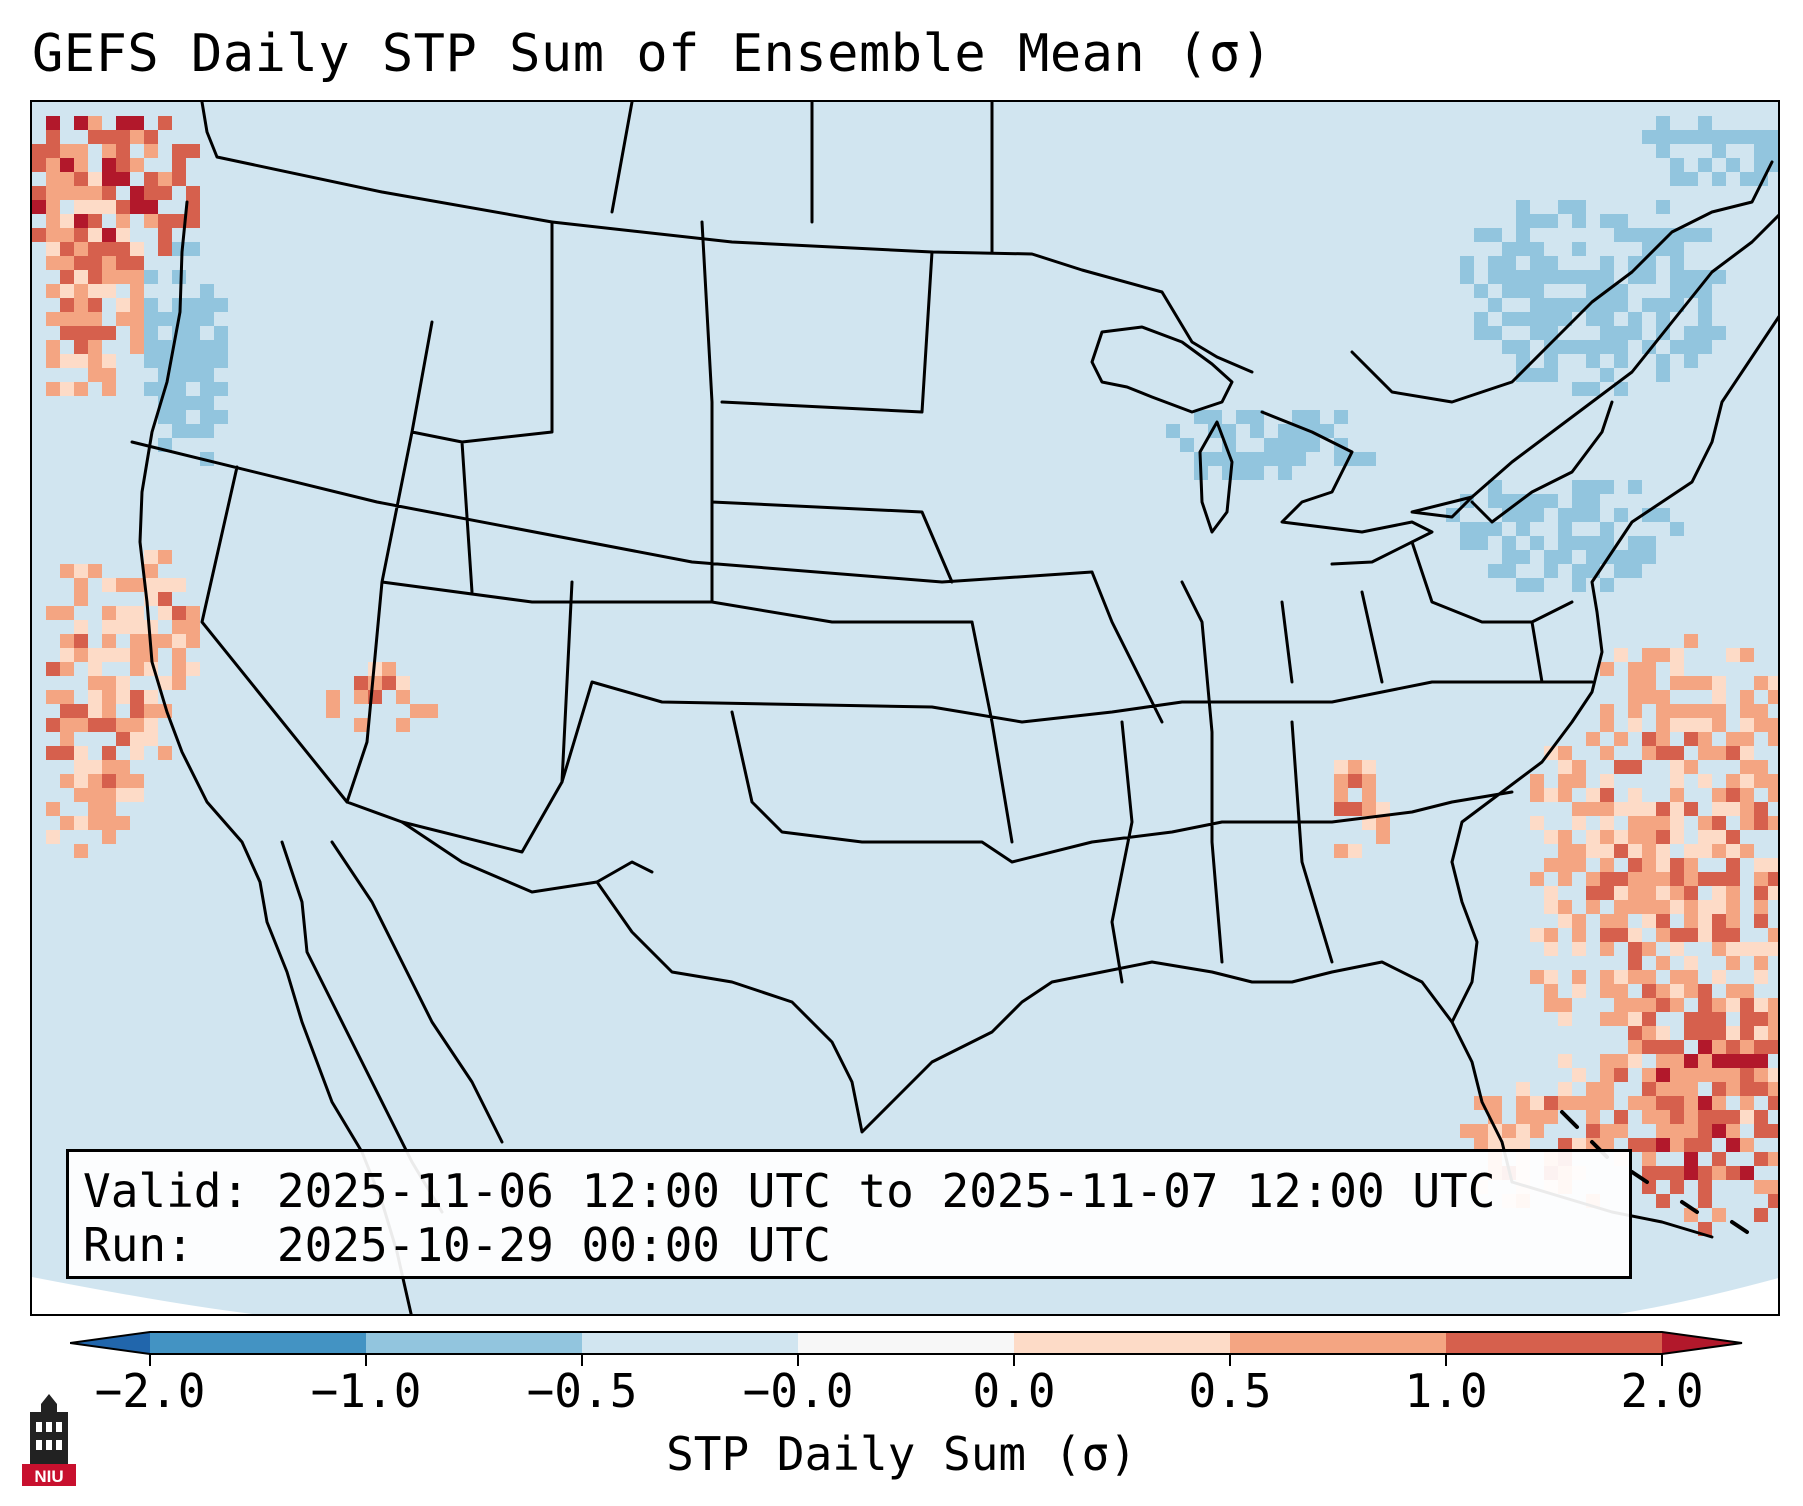 The height and width of the screenshot is (1506, 1803). I want to click on colorbar-label: STP Daily Sum (σ), so click(901, 1454).